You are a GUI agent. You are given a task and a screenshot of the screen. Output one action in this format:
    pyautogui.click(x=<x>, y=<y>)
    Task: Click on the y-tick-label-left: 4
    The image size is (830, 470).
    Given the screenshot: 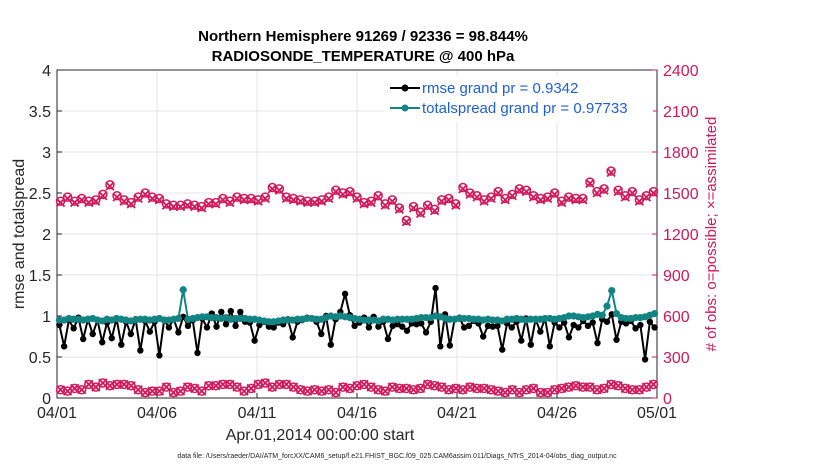 What is the action you would take?
    pyautogui.click(x=46, y=71)
    